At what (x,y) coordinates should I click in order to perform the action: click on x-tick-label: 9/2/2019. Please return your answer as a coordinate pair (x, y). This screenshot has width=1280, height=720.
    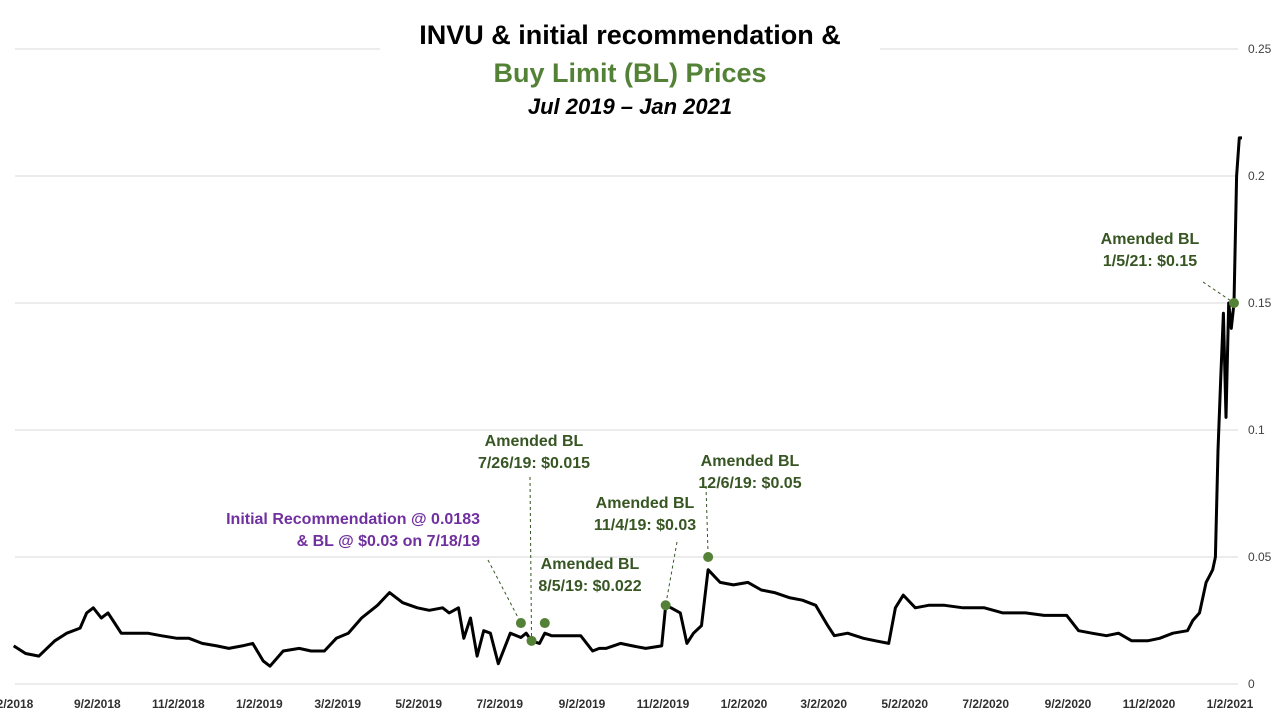
    Looking at the image, I should click on (582, 704).